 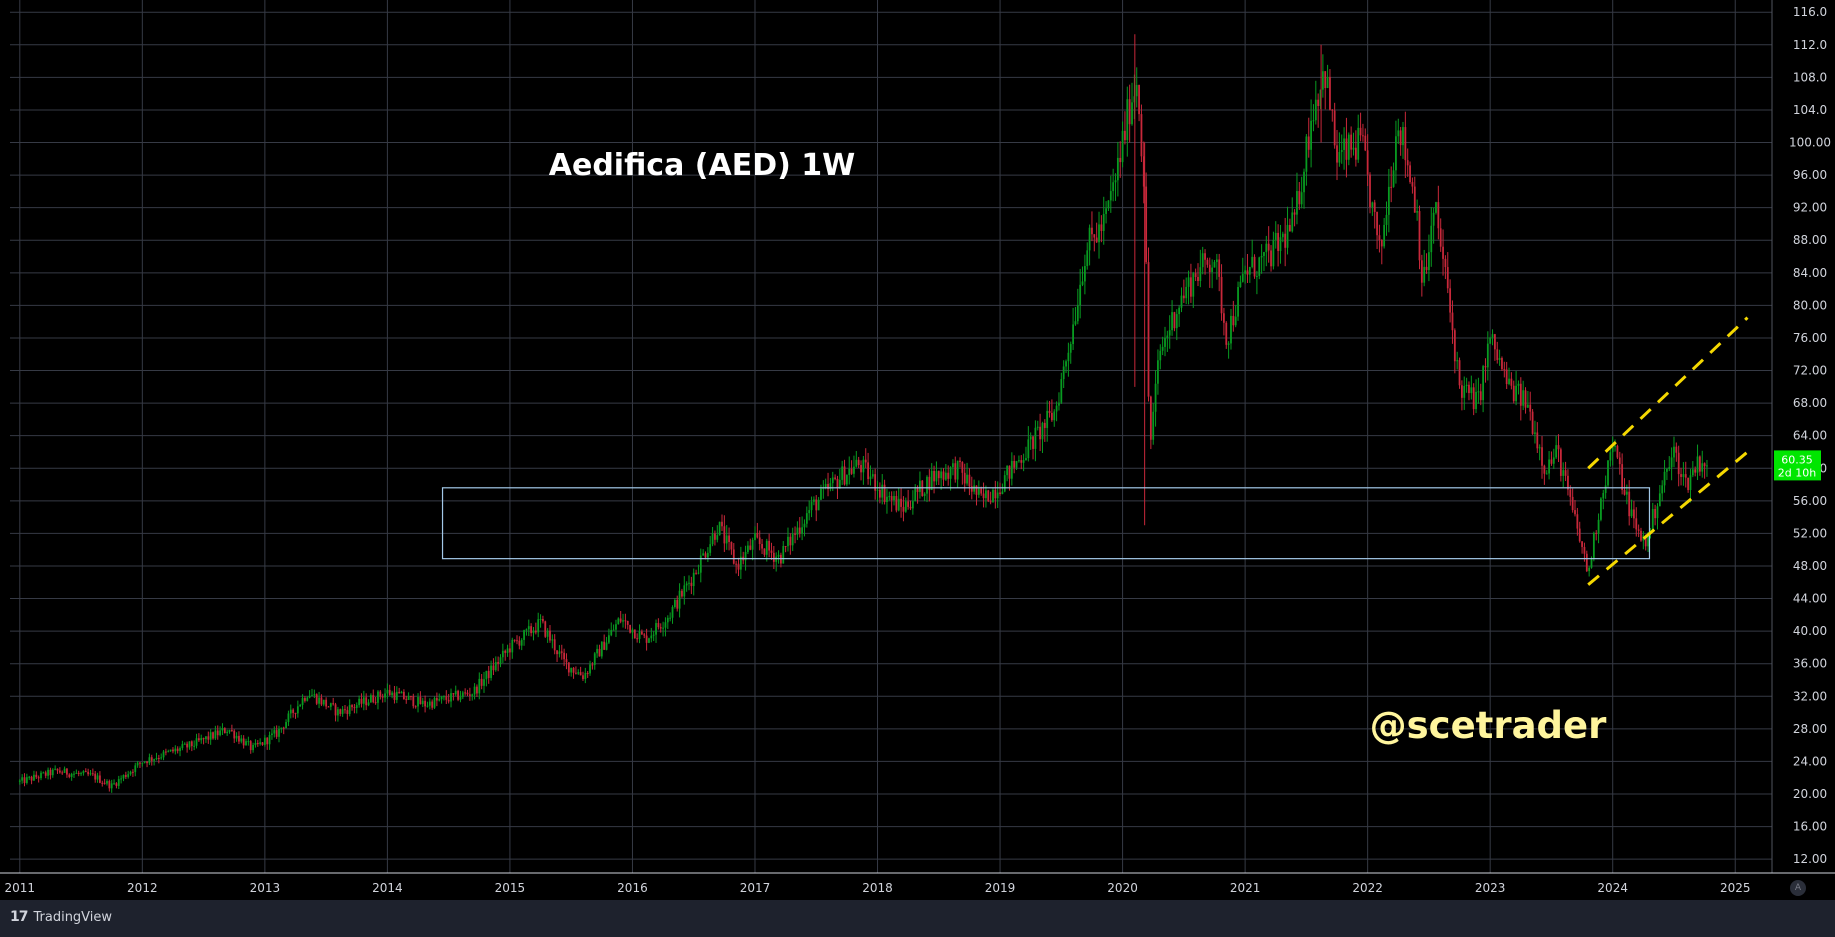 I want to click on y-tick-label: 100.00, so click(x=1810, y=143).